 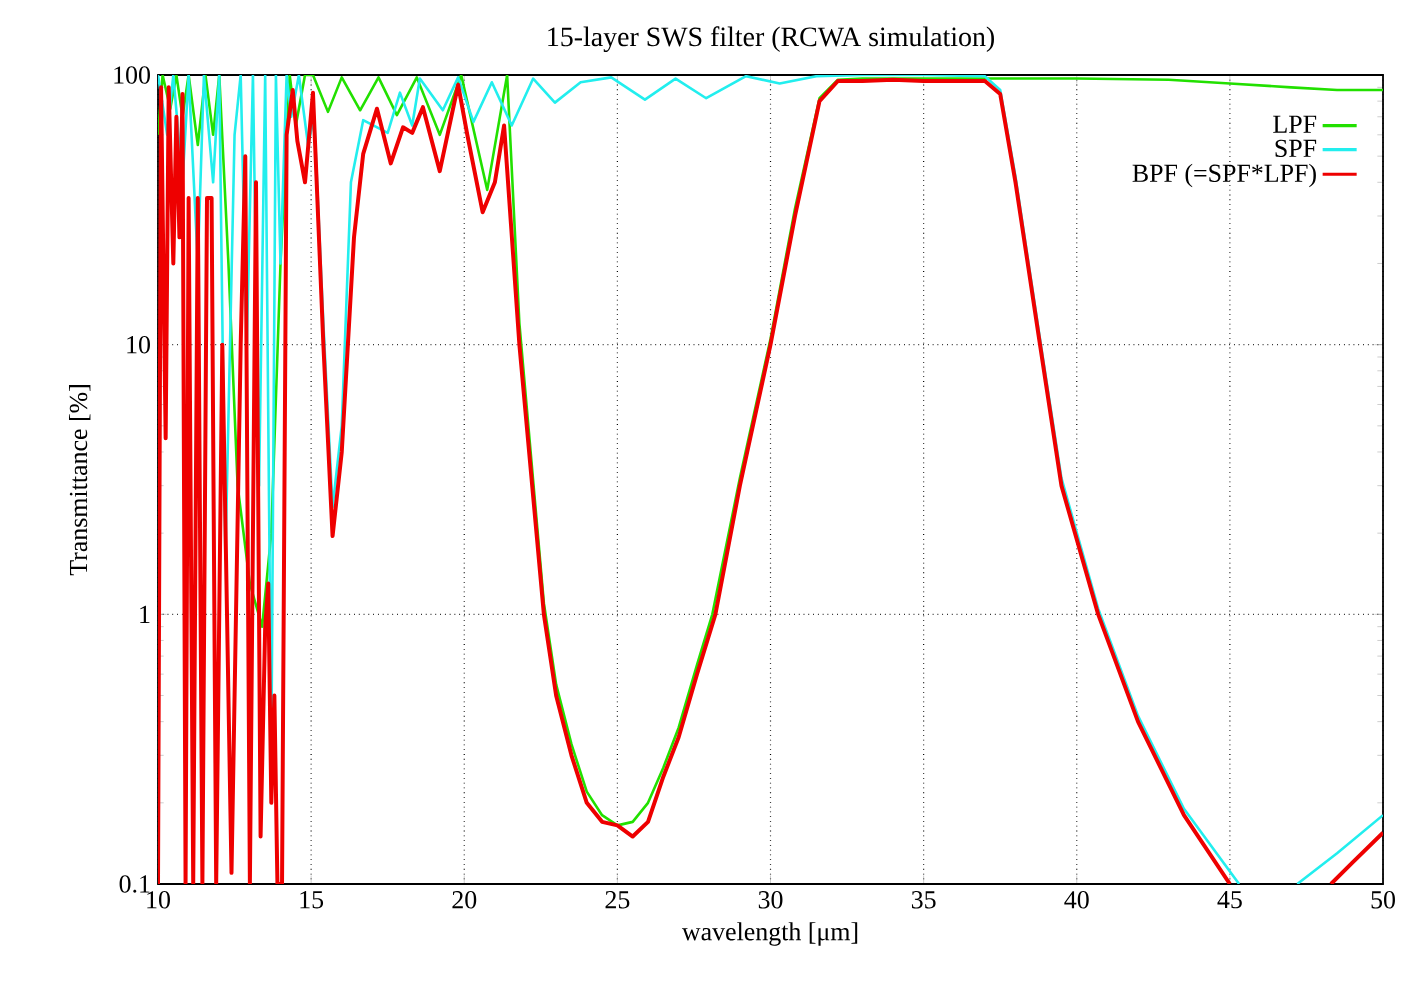 I want to click on x-tick-label: 40, so click(x=1076, y=900).